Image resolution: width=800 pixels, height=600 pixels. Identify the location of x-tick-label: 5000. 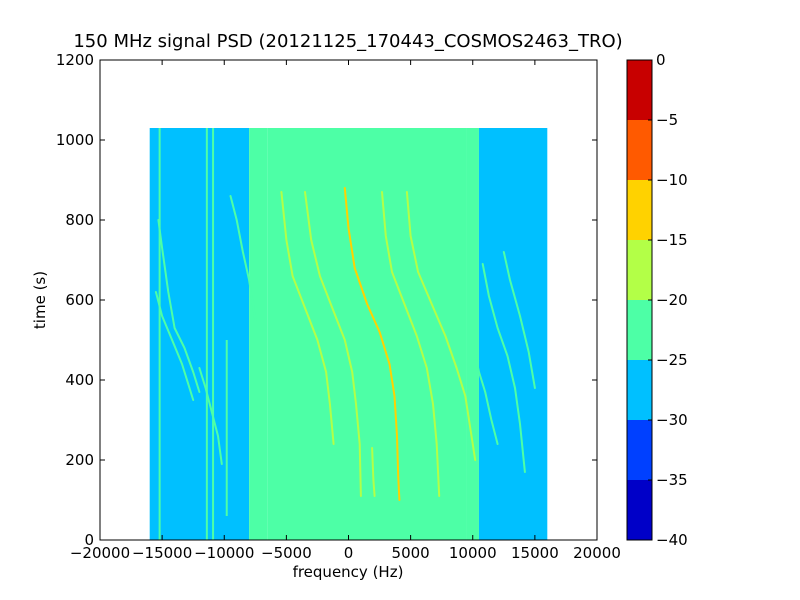
(411, 553).